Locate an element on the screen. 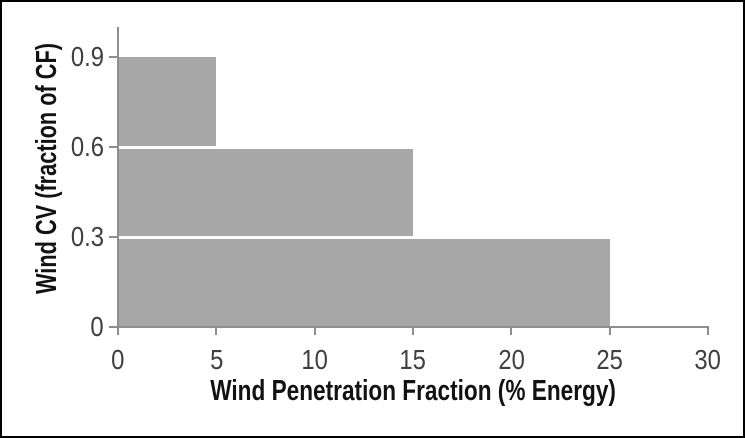 The height and width of the screenshot is (438, 745). y-tick-label-text: 0.9 is located at coordinates (87, 56).